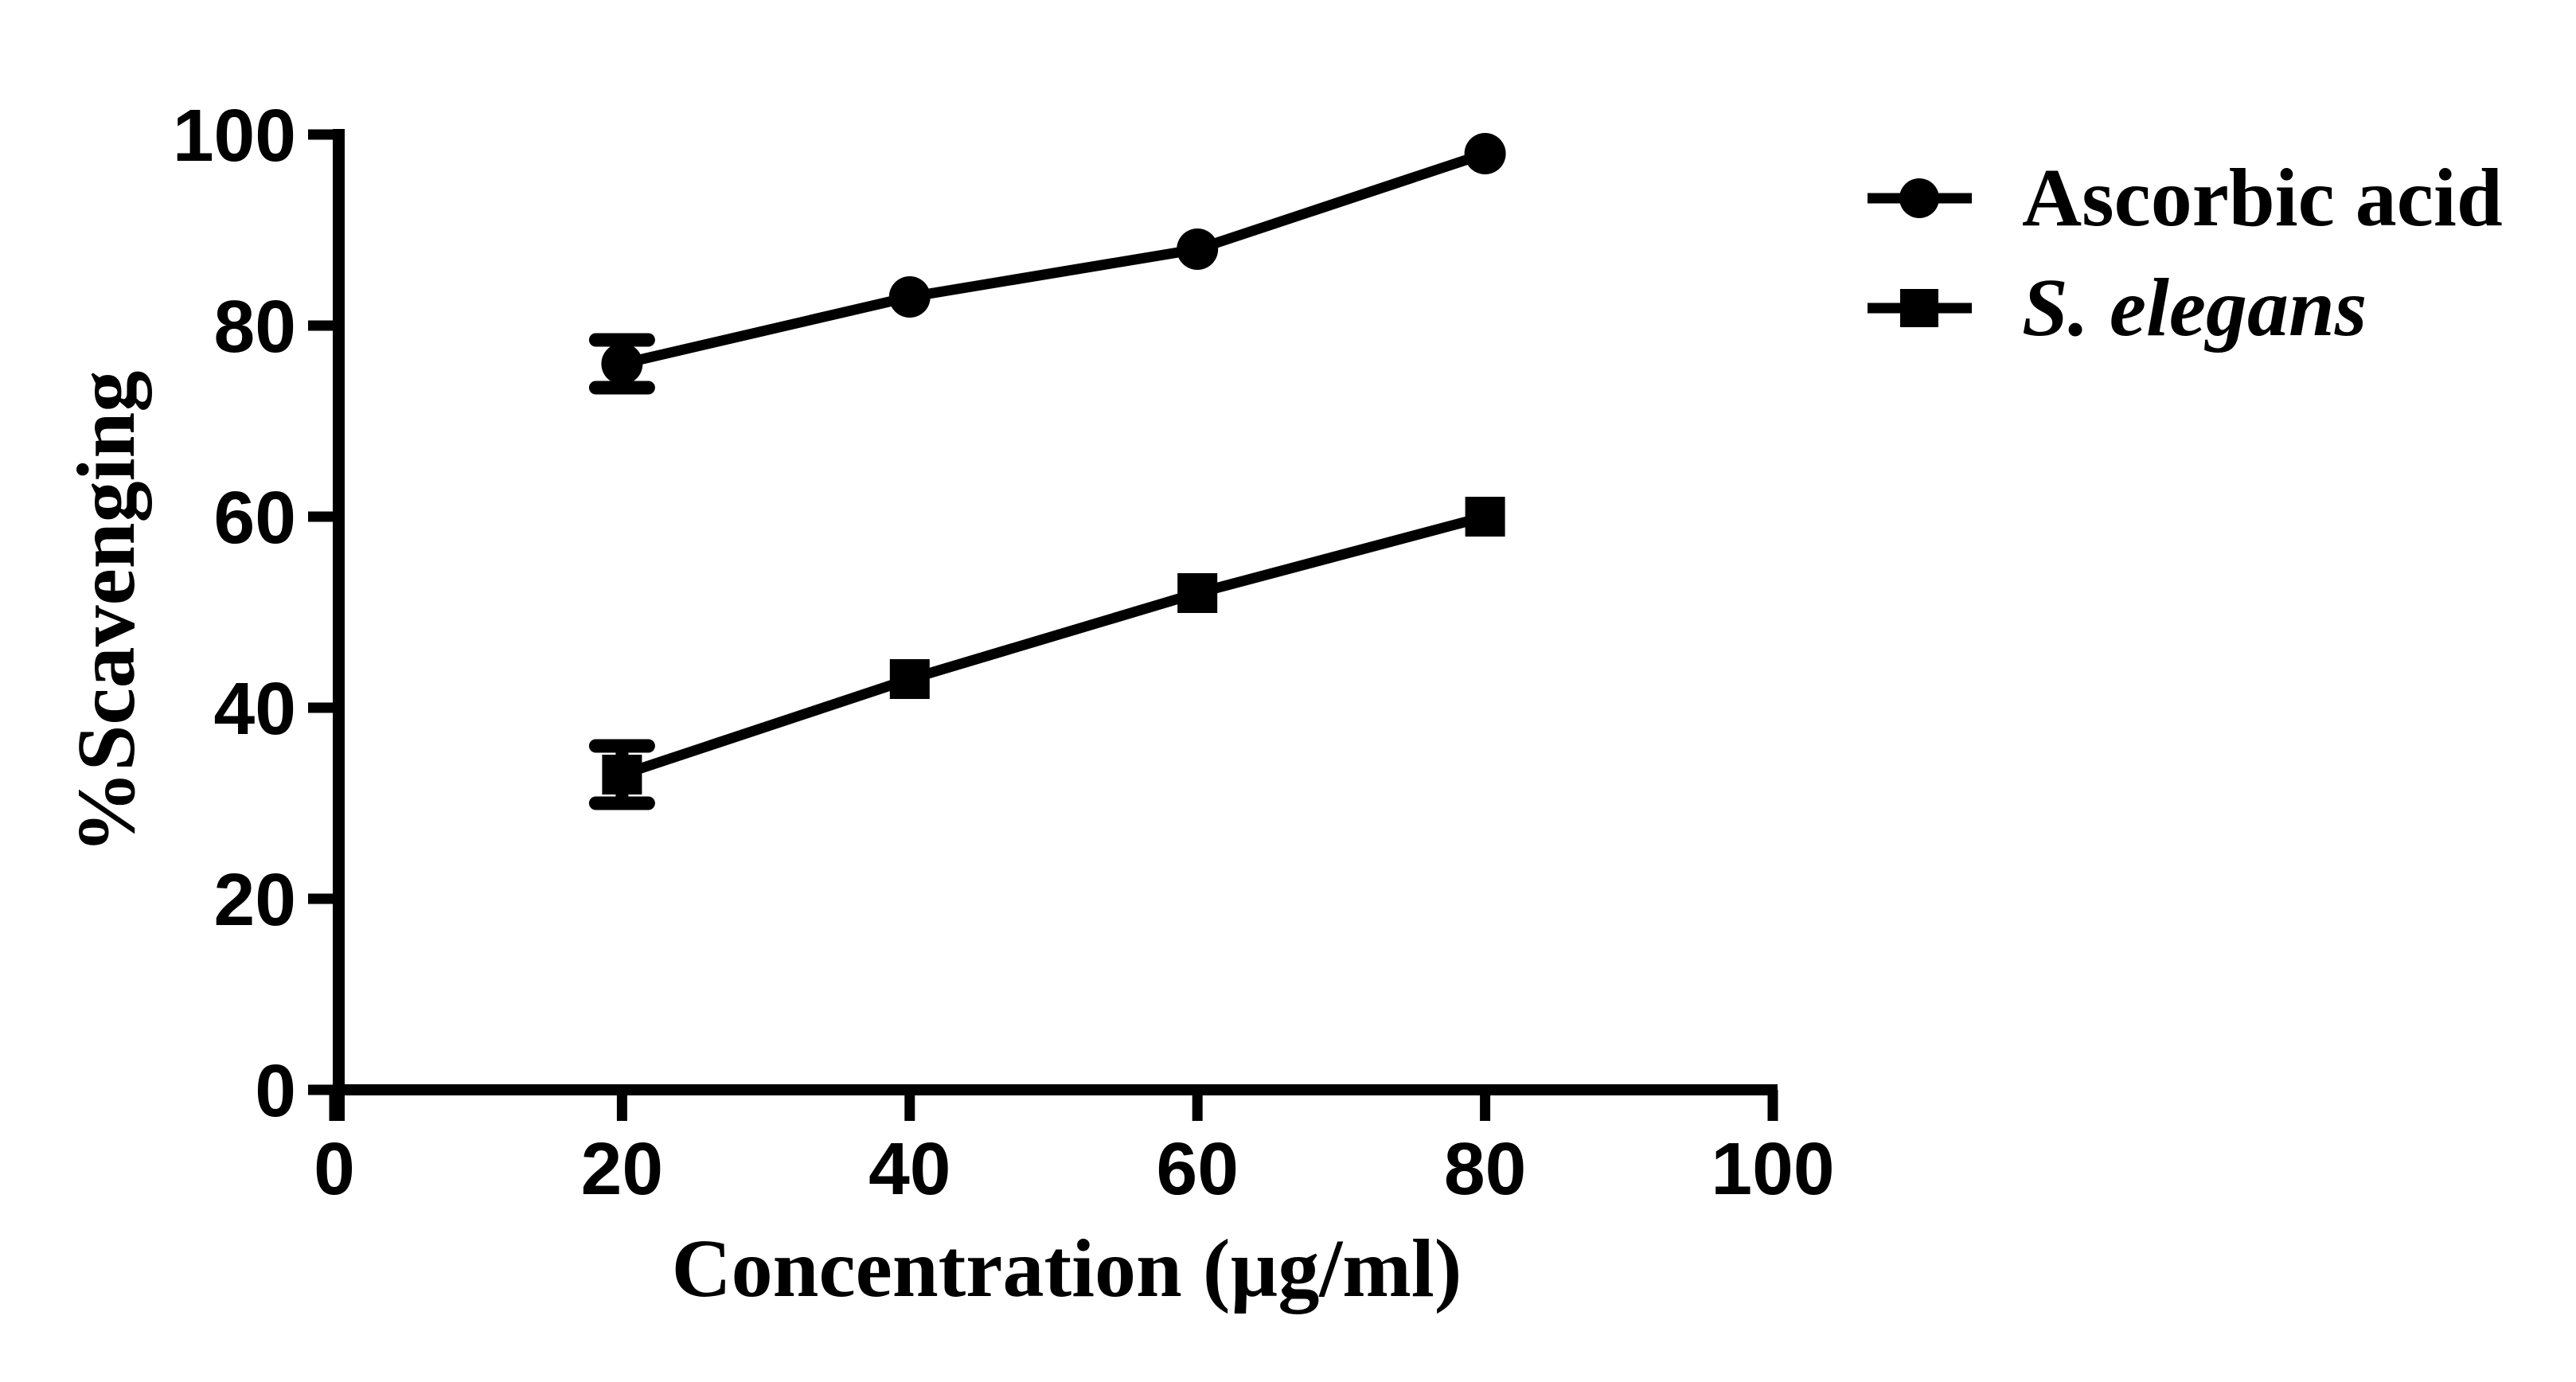 This screenshot has width=2576, height=1382. What do you see at coordinates (255, 517) in the screenshot?
I see `y-tick-label: 60` at bounding box center [255, 517].